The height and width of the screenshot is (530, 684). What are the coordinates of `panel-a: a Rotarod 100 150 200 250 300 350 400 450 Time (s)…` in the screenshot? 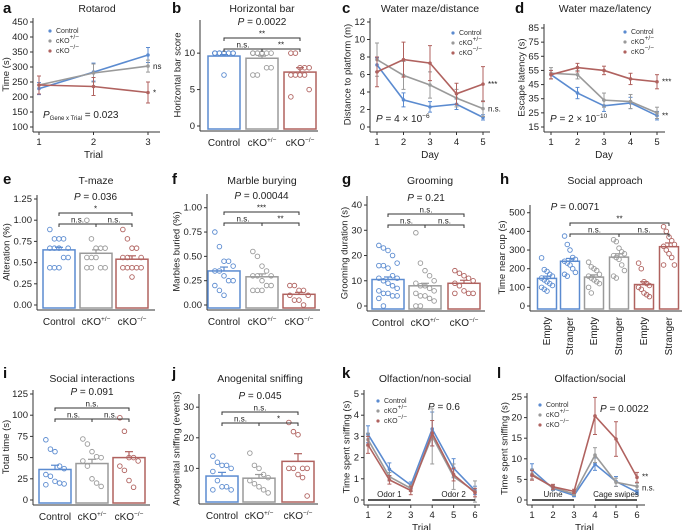 It's located at (81, 80).